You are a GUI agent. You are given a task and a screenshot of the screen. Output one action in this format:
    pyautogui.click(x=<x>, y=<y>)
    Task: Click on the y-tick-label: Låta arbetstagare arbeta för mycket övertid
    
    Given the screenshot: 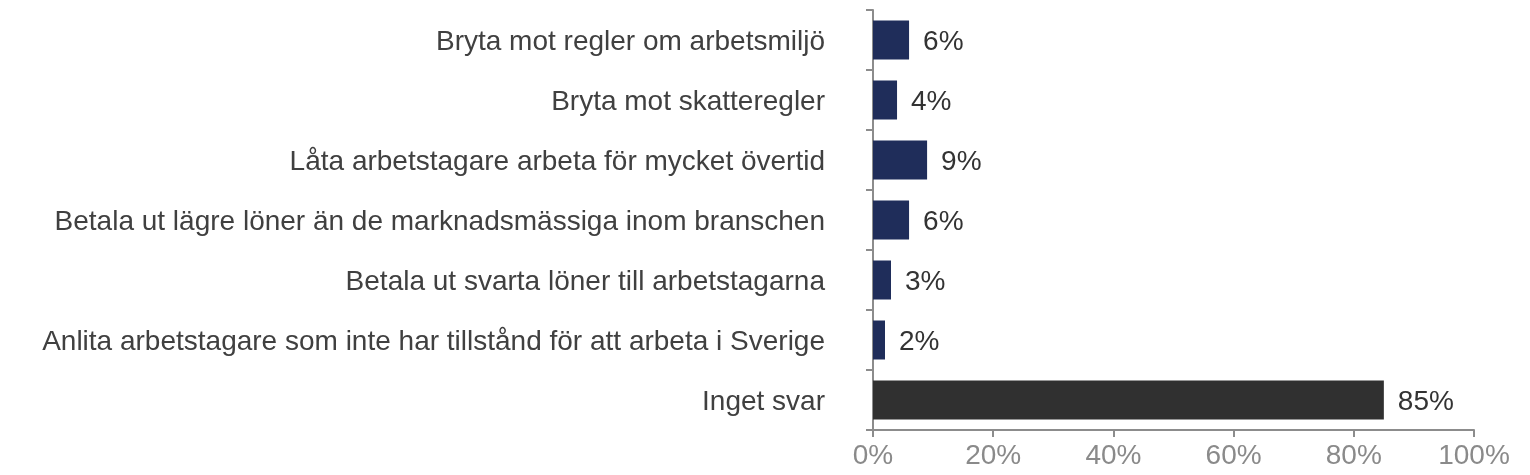 What is the action you would take?
    pyautogui.click(x=557, y=160)
    